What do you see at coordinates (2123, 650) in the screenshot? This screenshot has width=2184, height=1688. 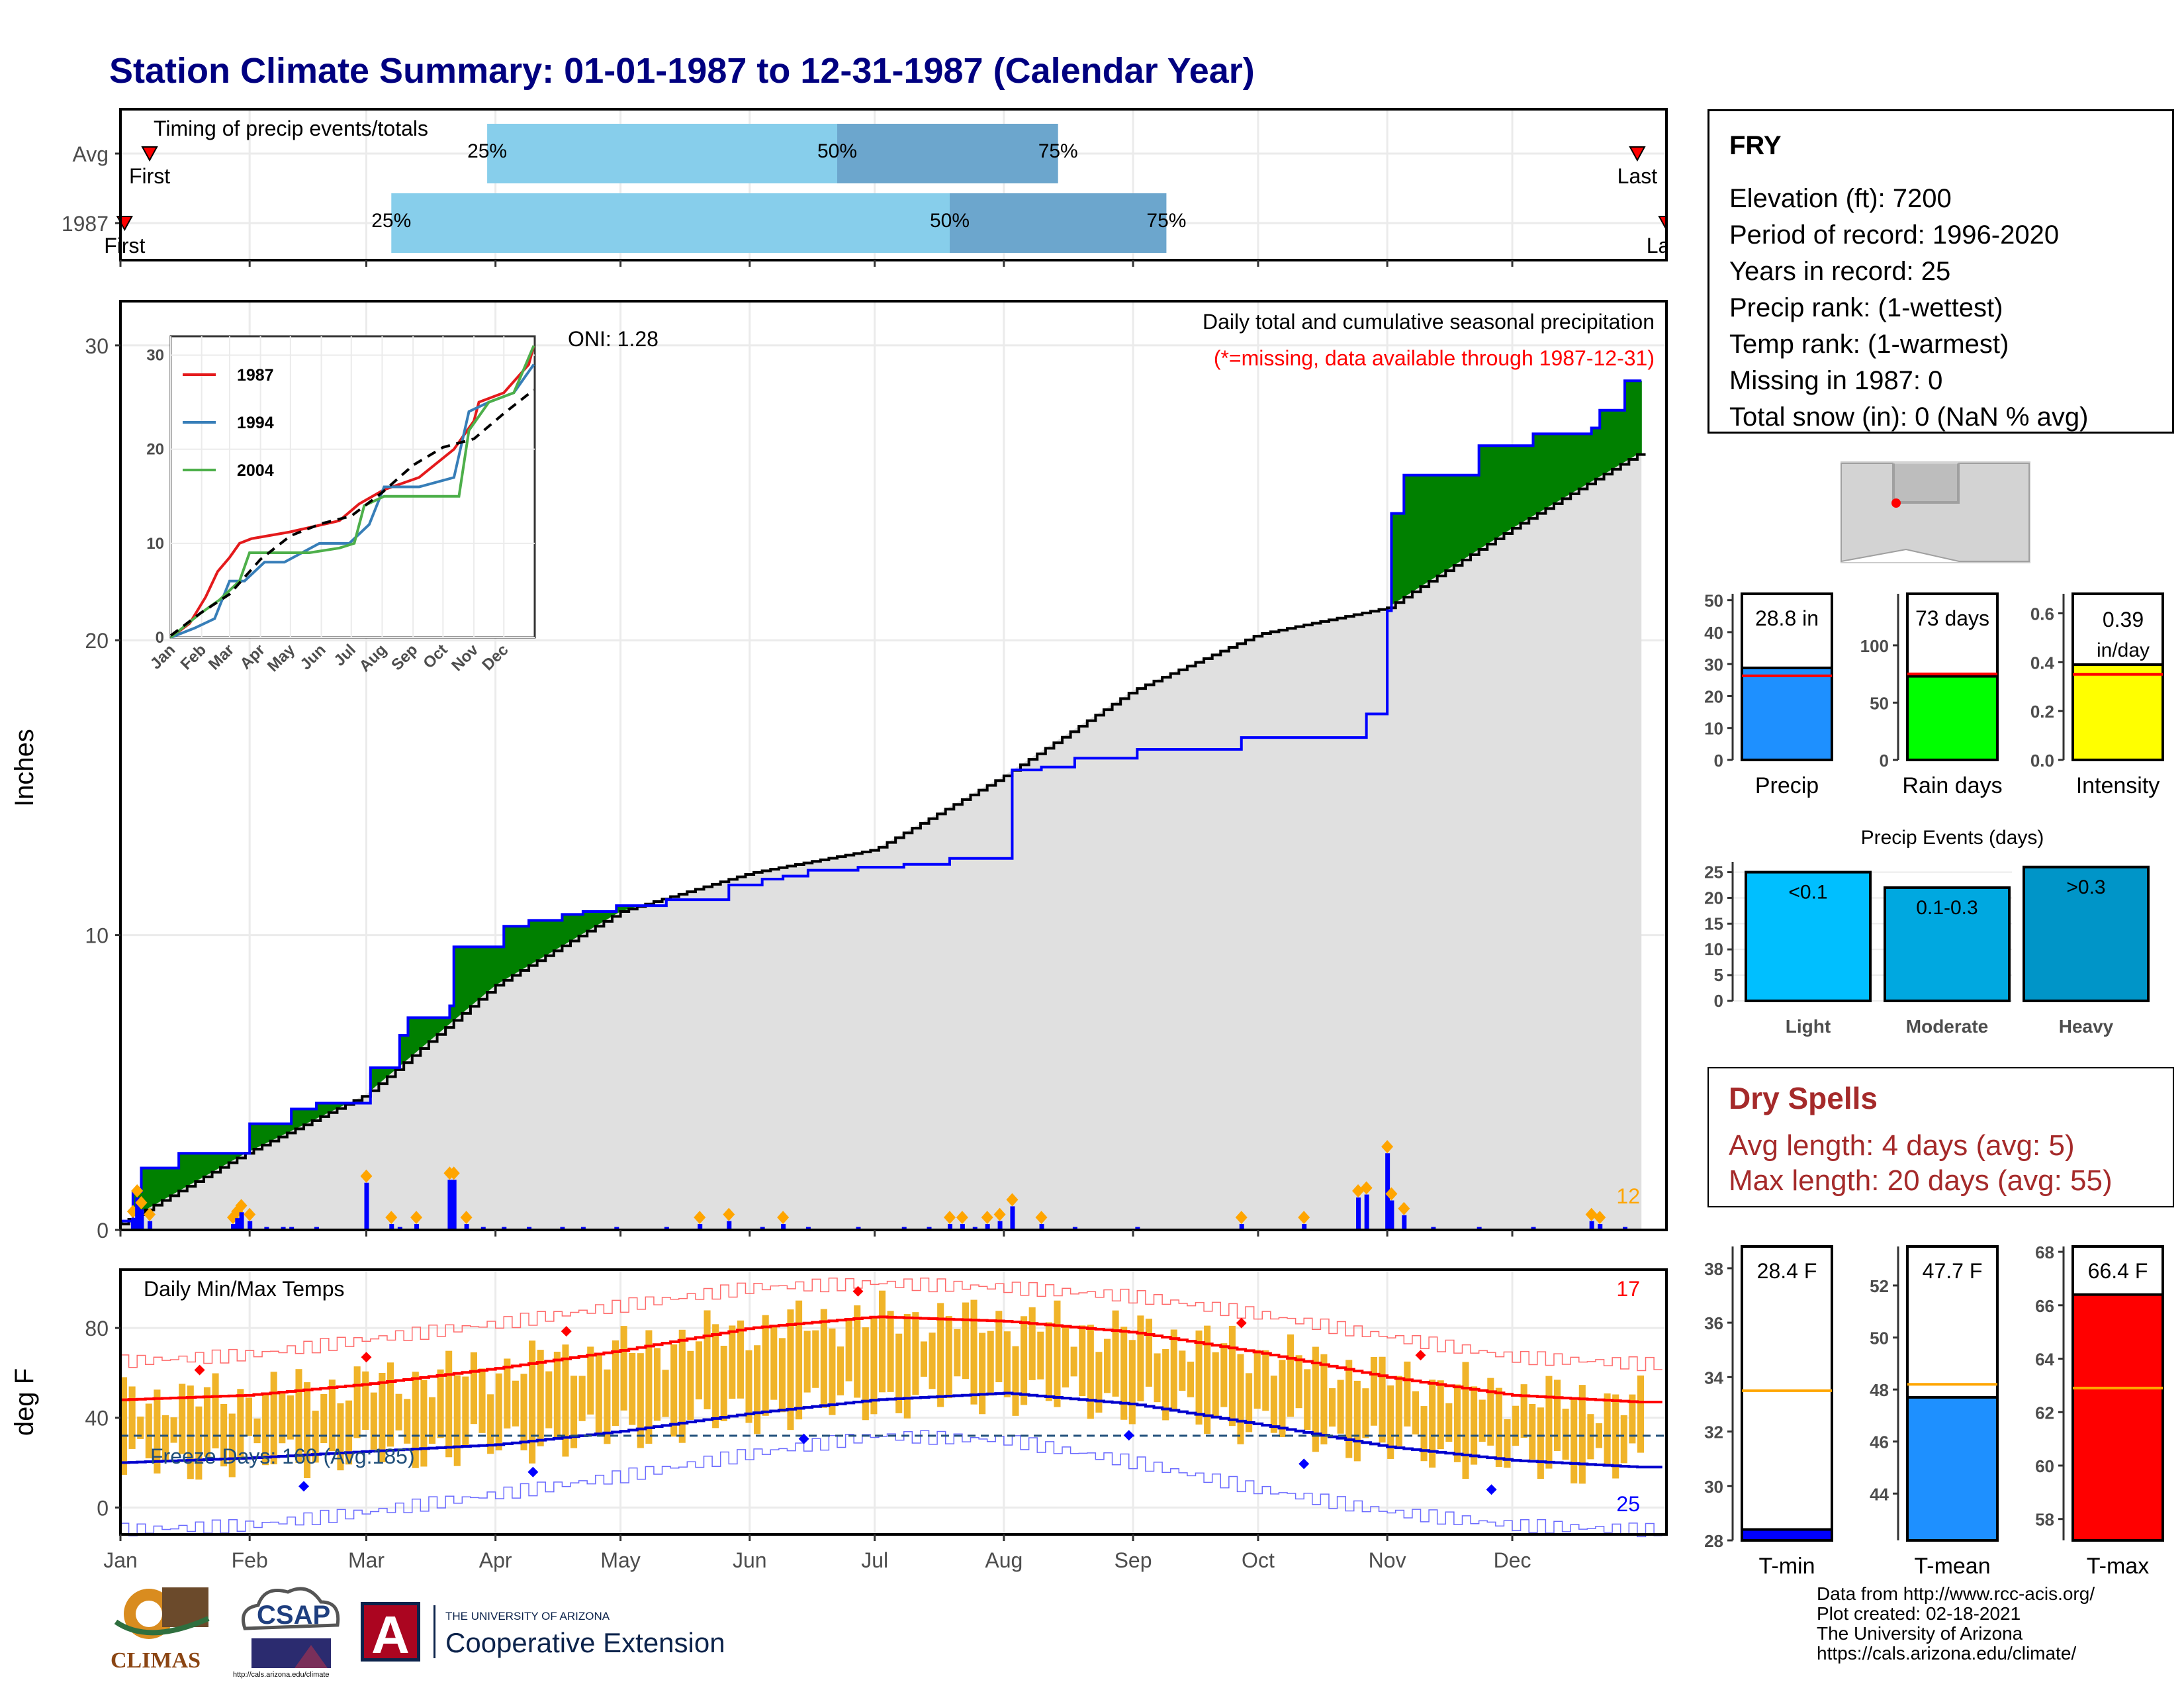 I see `intensity-value-unit: in/day` at bounding box center [2123, 650].